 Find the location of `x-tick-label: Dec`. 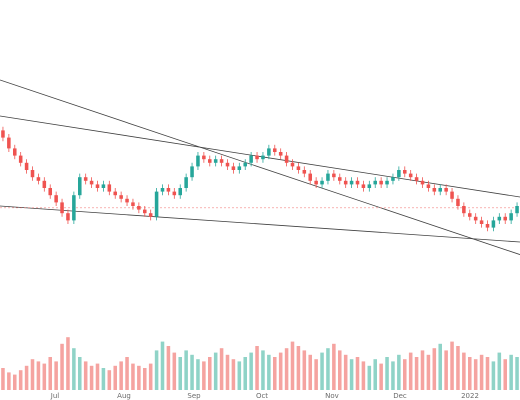

x-tick-label: Dec is located at coordinates (400, 396).